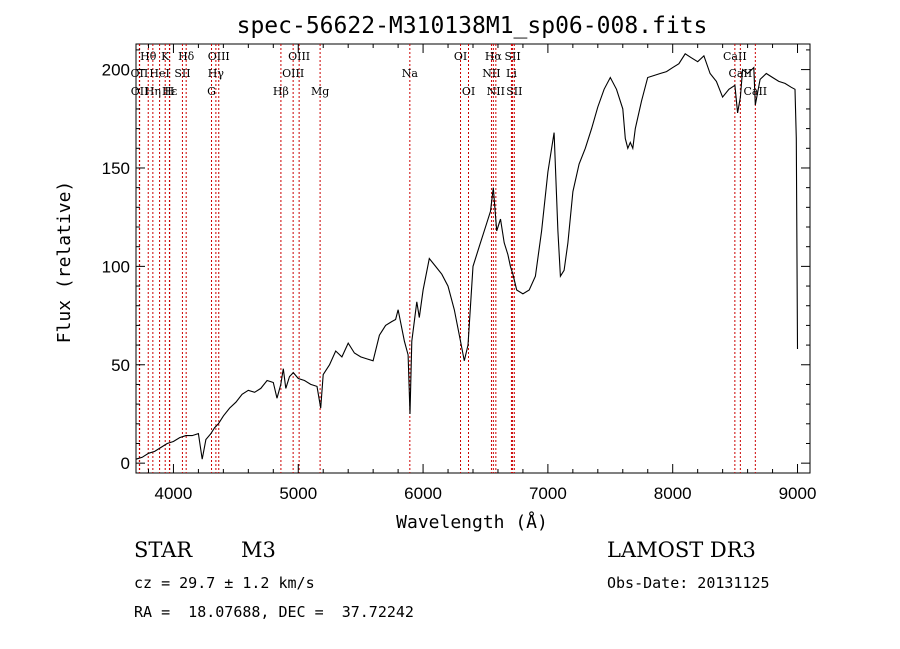  Describe the element at coordinates (64, 262) in the screenshot. I see `y-axis-label: Flux (relative)` at that location.